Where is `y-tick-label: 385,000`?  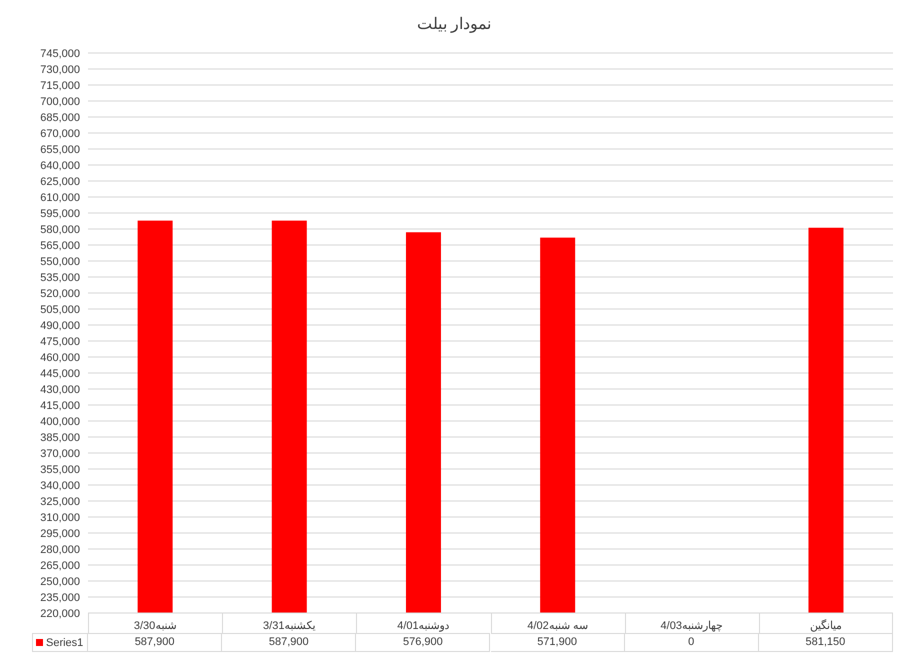
y-tick-label: 385,000 is located at coordinates (60, 438).